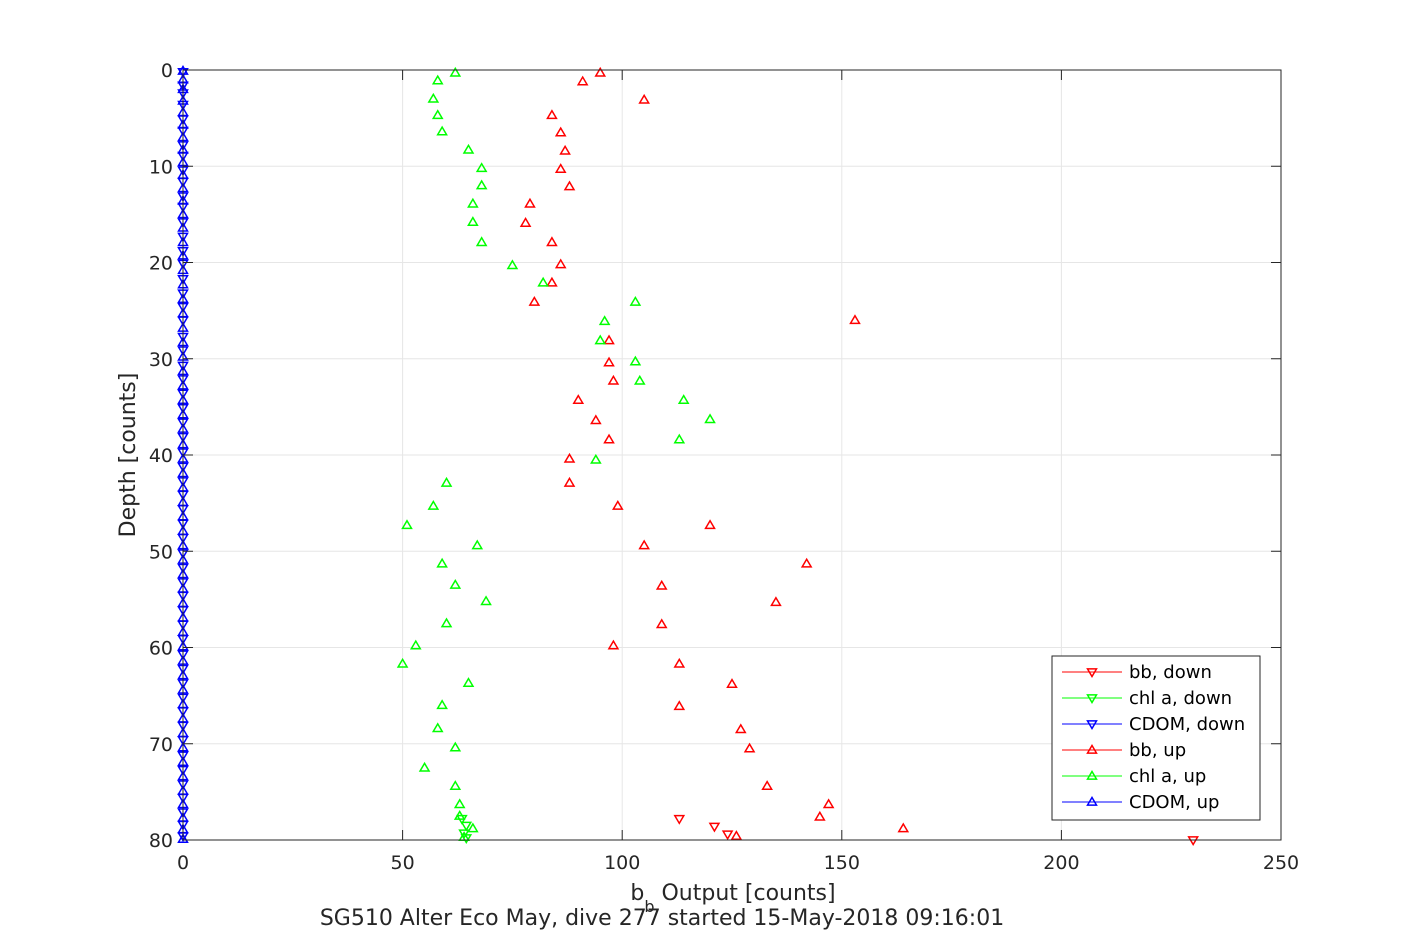 The width and height of the screenshot is (1417, 945). I want to click on x-tick-label: 0, so click(183, 863).